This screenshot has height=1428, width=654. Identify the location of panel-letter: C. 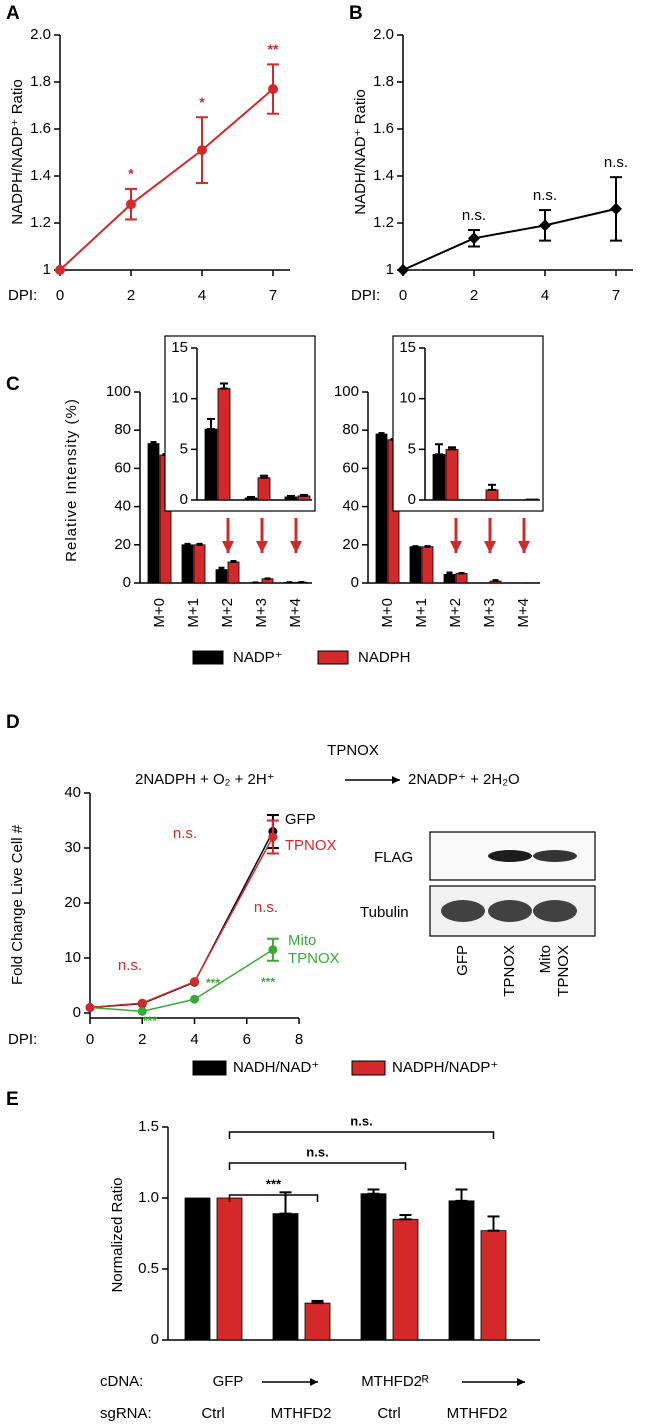
(13, 384).